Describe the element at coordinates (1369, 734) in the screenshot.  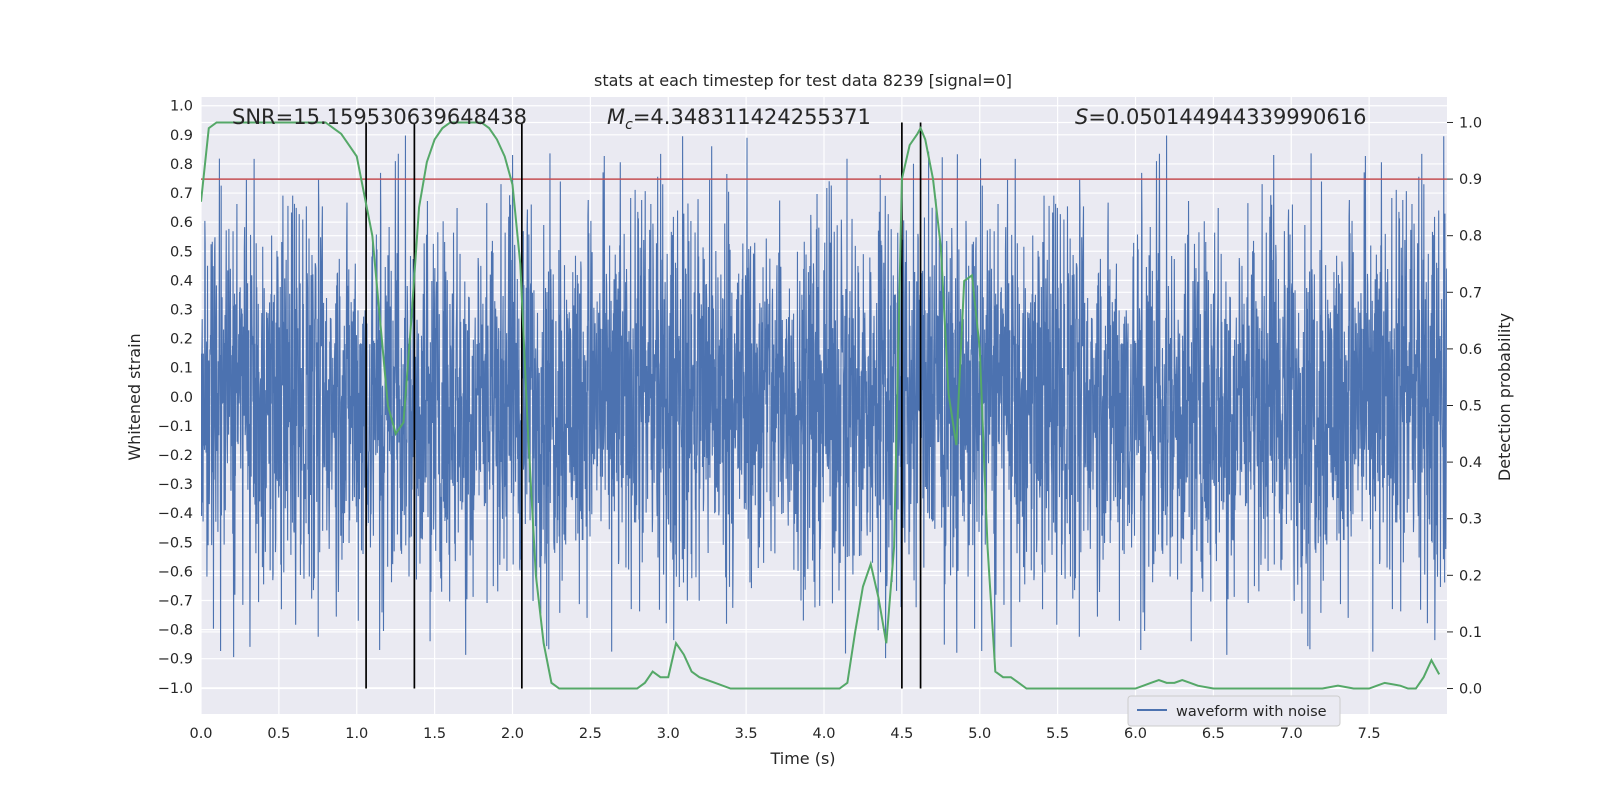
I see `x-tick-15: 7.5` at that location.